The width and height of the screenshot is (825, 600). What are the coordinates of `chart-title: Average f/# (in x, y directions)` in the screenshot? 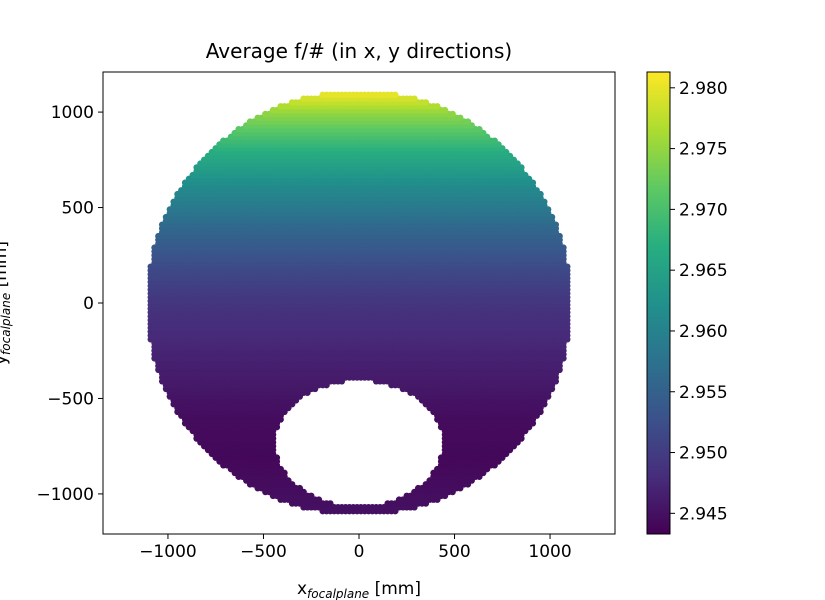 It's located at (359, 51).